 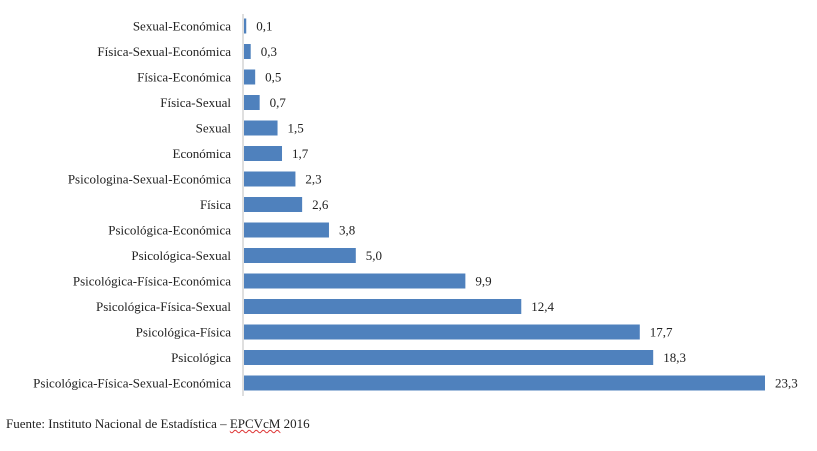 What do you see at coordinates (149, 179) in the screenshot?
I see `category-label: Psicologina-Sexual-Económica` at bounding box center [149, 179].